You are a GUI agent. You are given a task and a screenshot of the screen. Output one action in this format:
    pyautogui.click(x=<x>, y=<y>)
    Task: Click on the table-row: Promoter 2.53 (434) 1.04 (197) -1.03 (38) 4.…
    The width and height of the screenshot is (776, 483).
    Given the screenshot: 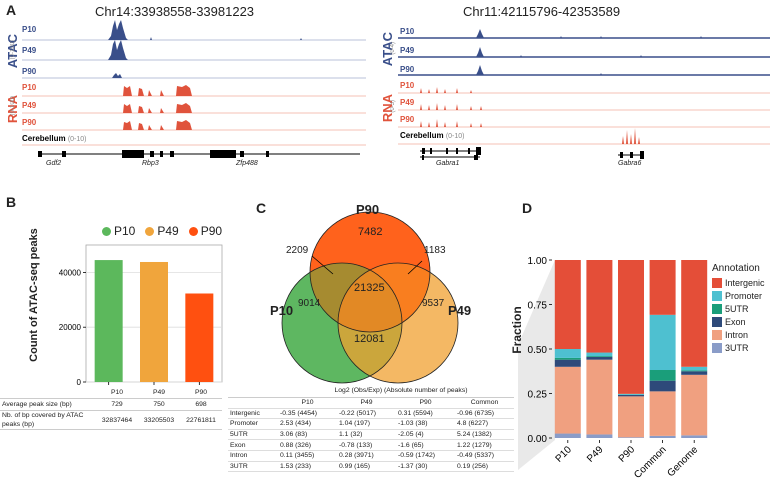 What is the action you would take?
    pyautogui.click(x=371, y=424)
    